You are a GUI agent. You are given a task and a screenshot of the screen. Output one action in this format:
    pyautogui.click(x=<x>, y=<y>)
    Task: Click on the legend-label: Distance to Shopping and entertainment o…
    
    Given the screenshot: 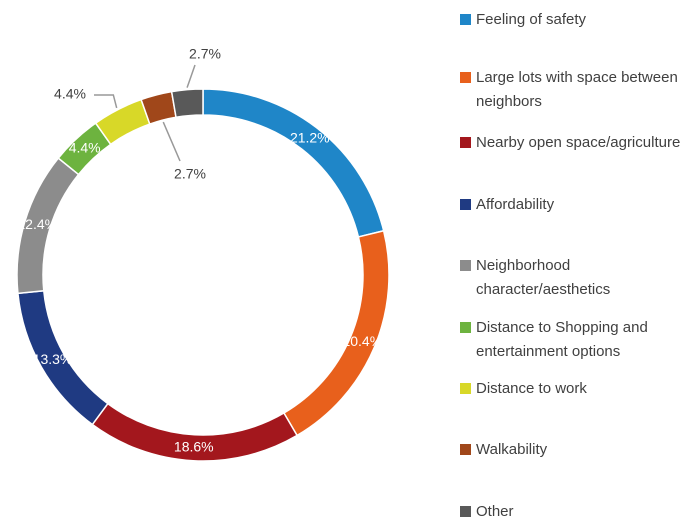 What is the action you would take?
    pyautogui.click(x=562, y=339)
    